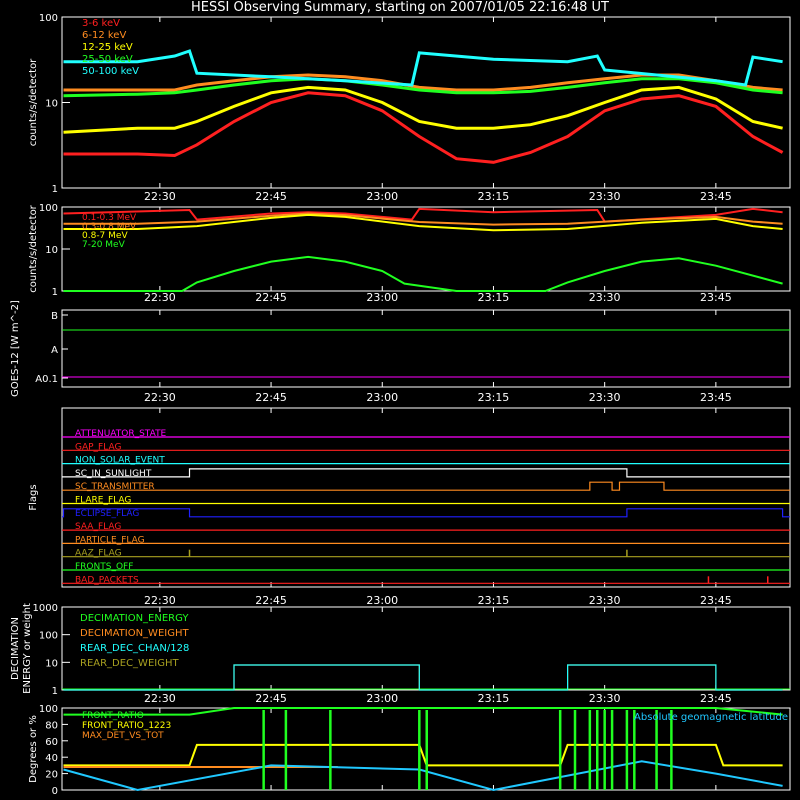  What do you see at coordinates (51, 104) in the screenshot?
I see `panel-1-ytick-label: 10` at bounding box center [51, 104].